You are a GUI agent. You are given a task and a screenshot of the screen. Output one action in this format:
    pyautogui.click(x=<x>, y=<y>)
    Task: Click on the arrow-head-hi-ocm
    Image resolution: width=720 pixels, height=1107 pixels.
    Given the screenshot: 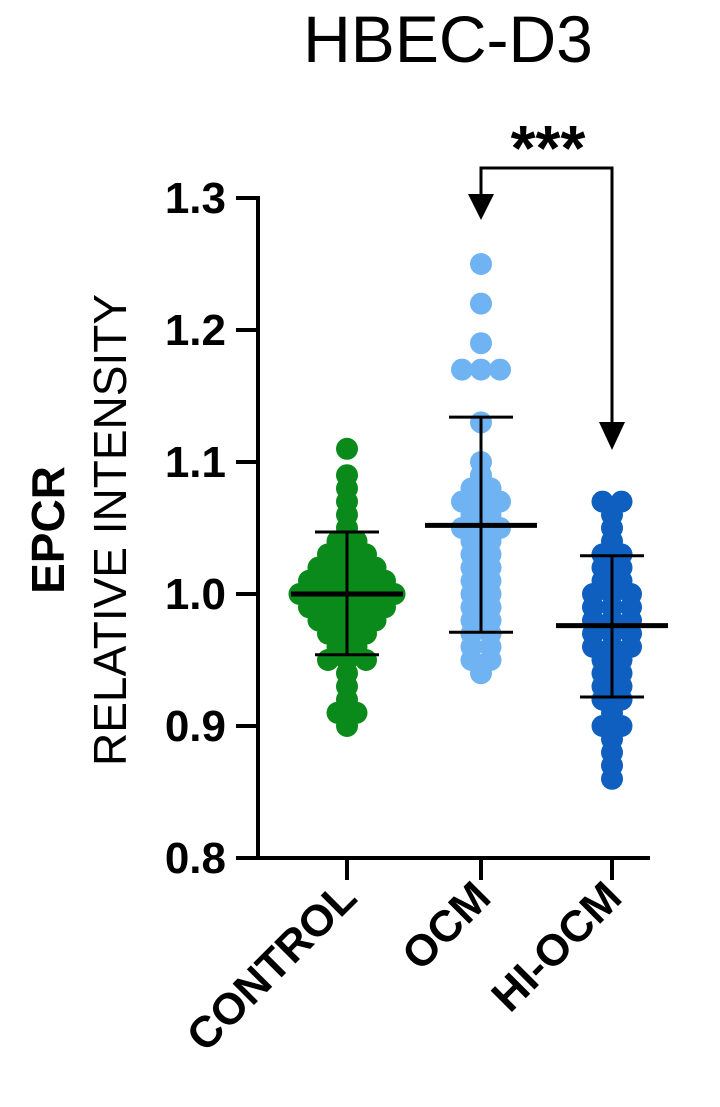 What is the action you would take?
    pyautogui.click(x=612, y=436)
    